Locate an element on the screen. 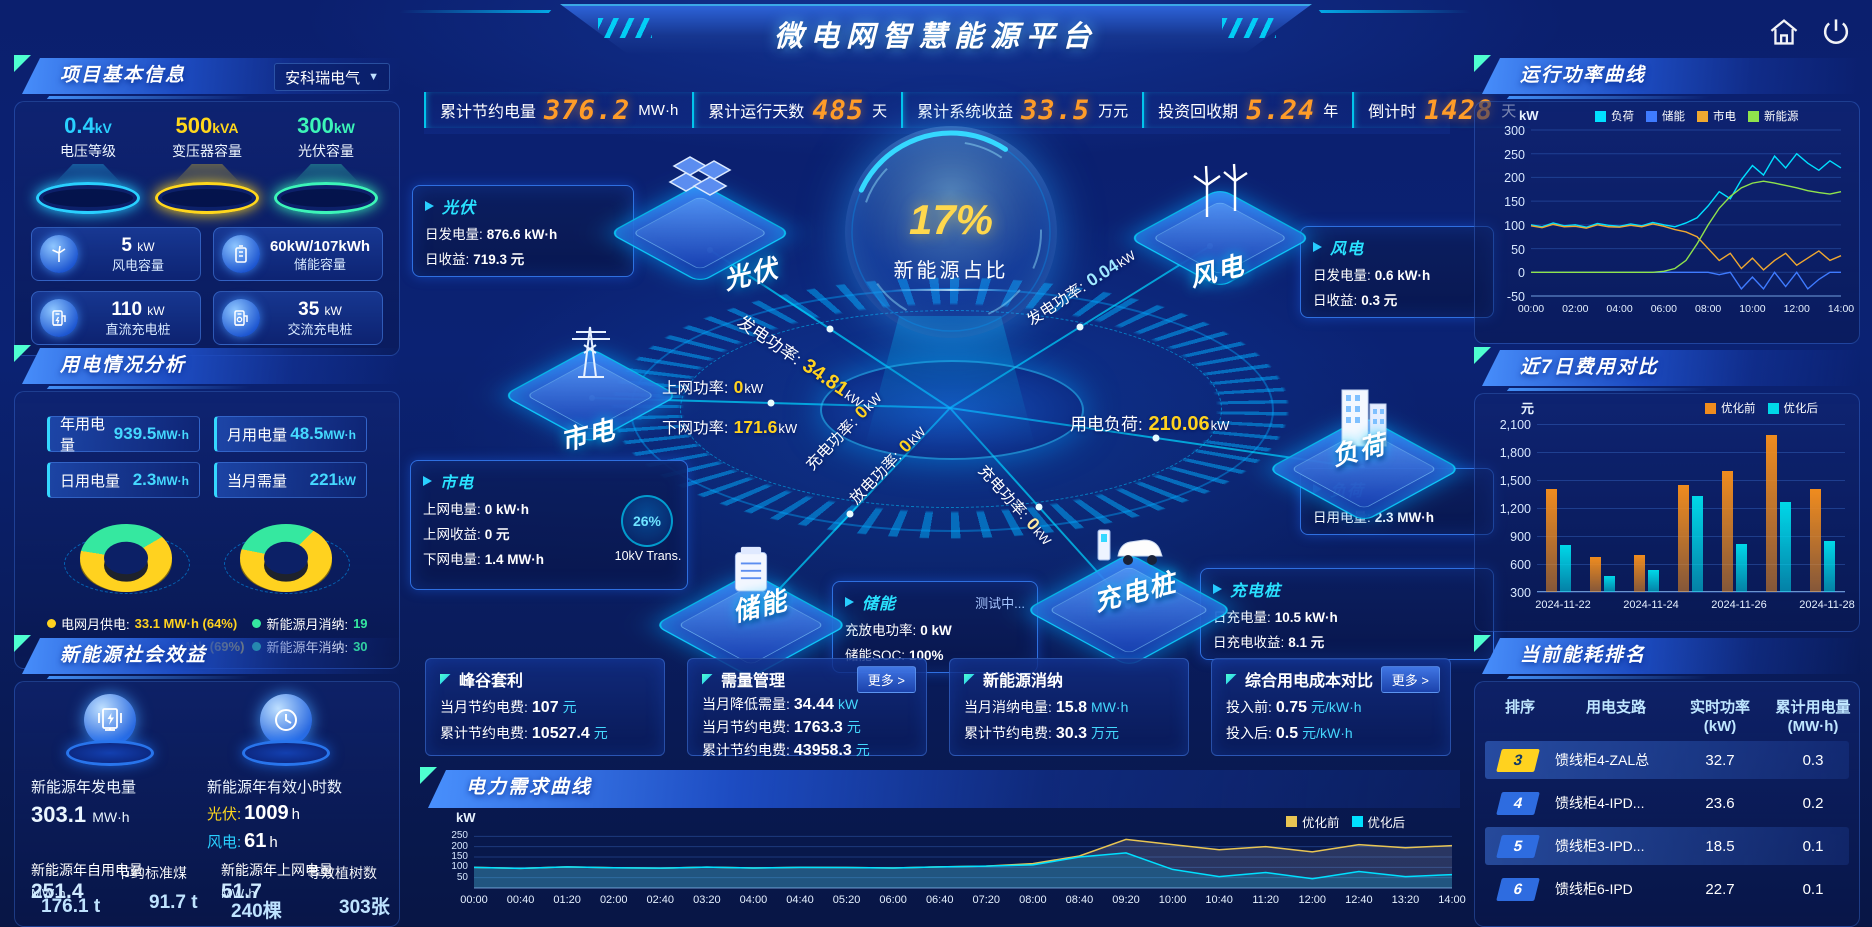 Image resolution: width=1872 pixels, height=927 pixels. spotlight-label: 光伏容量 is located at coordinates (326, 151).